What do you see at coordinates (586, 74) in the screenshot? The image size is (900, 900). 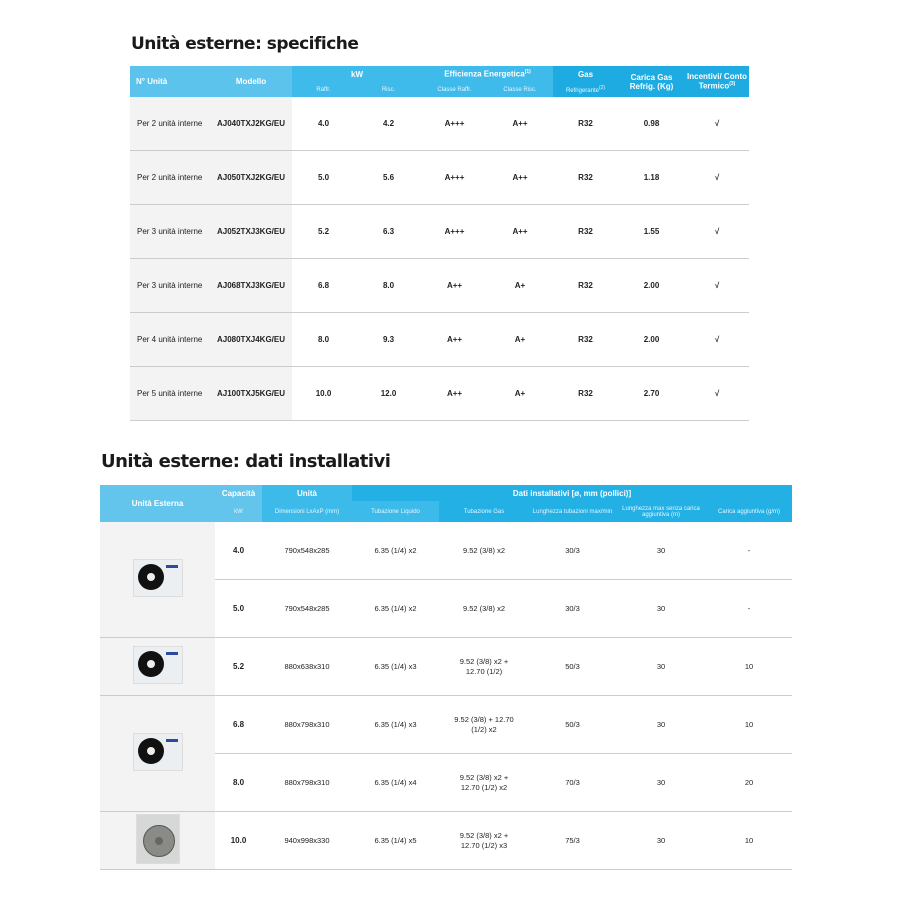 I see `header-gas: Gas` at bounding box center [586, 74].